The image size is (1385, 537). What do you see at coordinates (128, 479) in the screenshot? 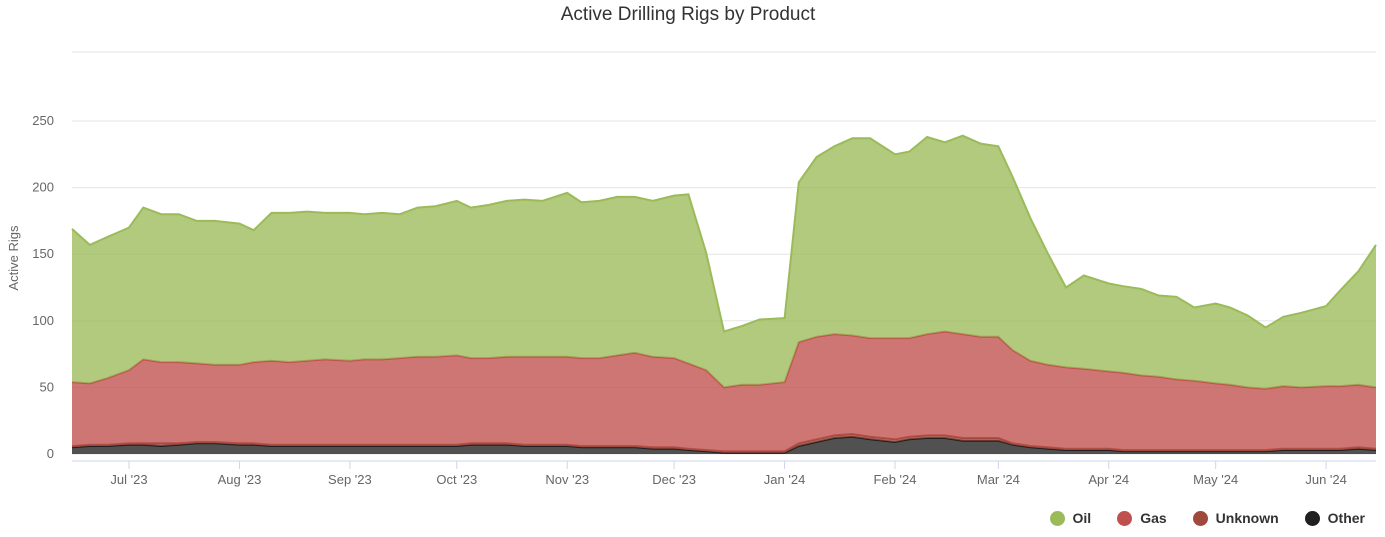
I see `x-tick-label: Jul '23` at bounding box center [128, 479].